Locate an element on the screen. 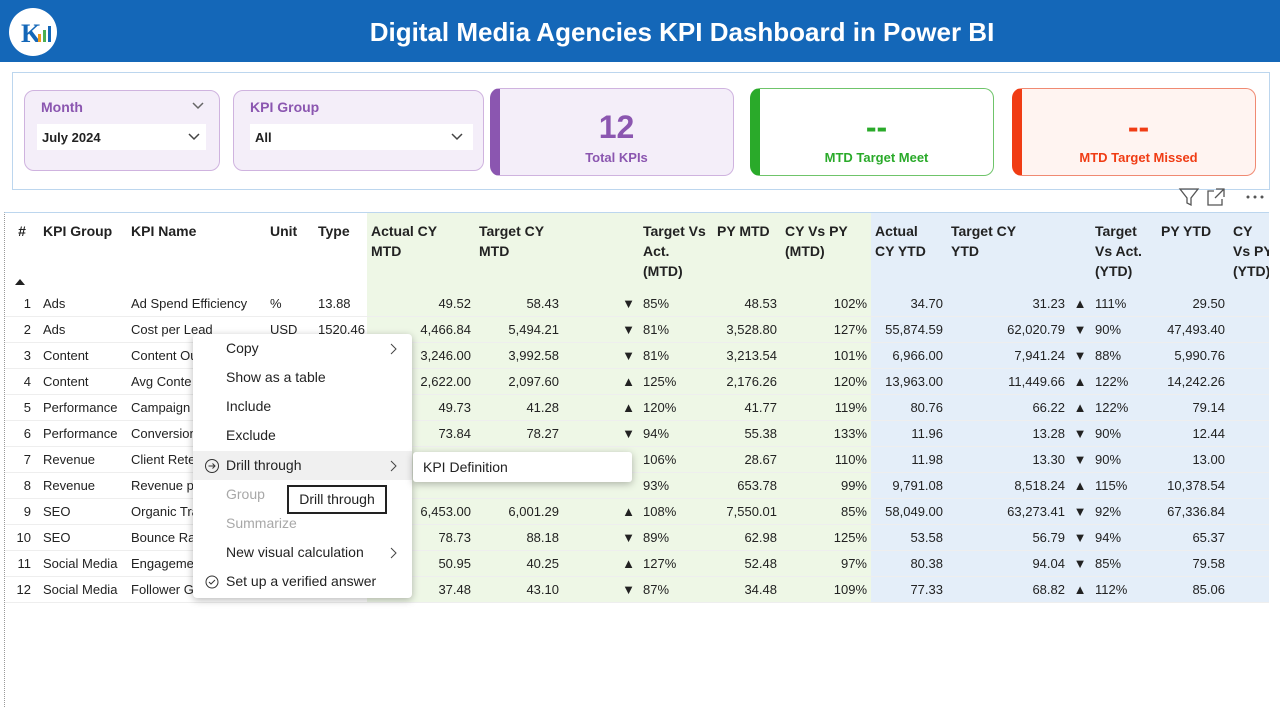 This screenshot has height=707, width=1280. table-cell: 90% is located at coordinates (1124, 433).